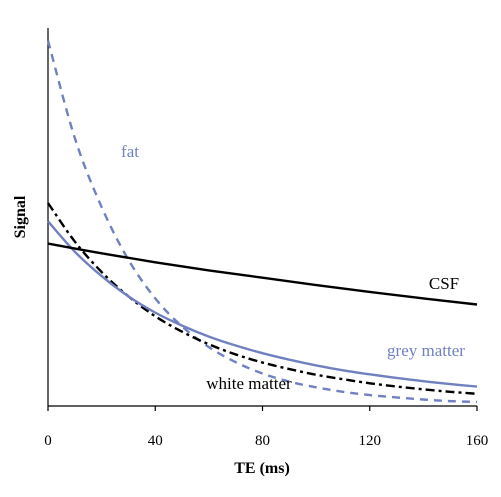 This screenshot has height=497, width=501. I want to click on series-line-csf, so click(262, 274).